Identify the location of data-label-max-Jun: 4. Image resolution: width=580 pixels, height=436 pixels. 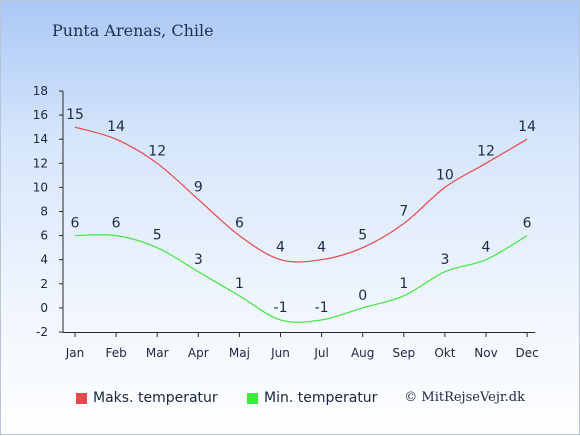
(280, 248).